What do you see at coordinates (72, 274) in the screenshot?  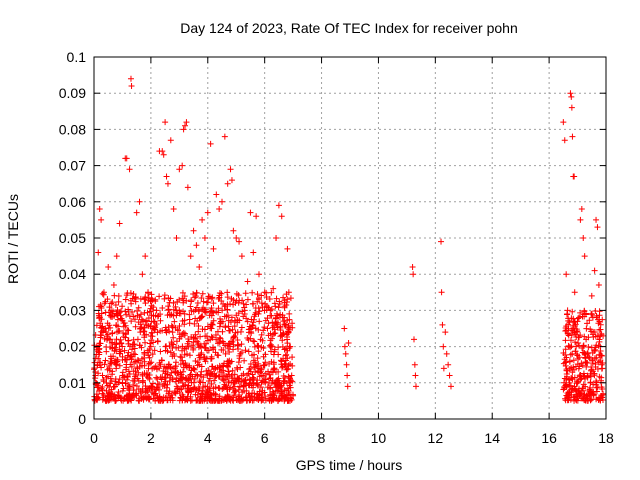 I see `y-tick-label: 0.04` at bounding box center [72, 274].